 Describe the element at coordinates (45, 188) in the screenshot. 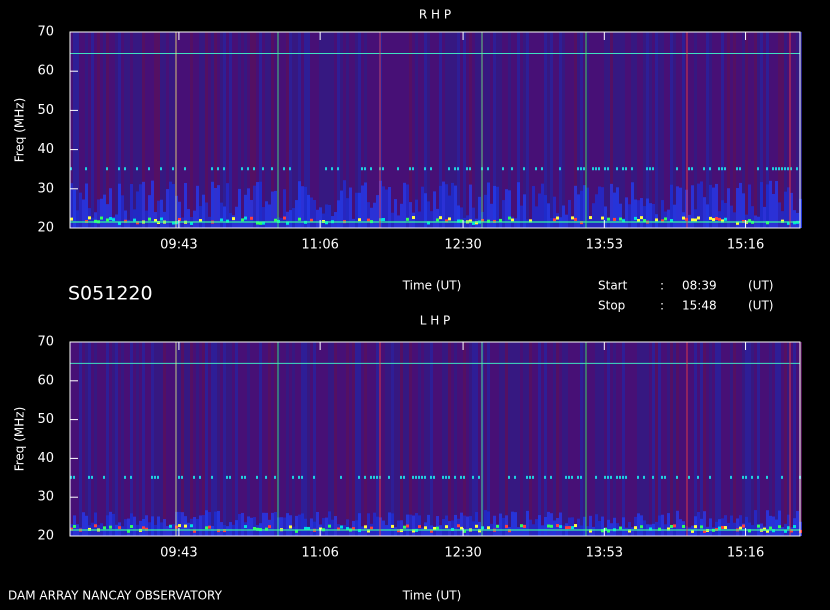

I see `y-tick-label: 30` at that location.